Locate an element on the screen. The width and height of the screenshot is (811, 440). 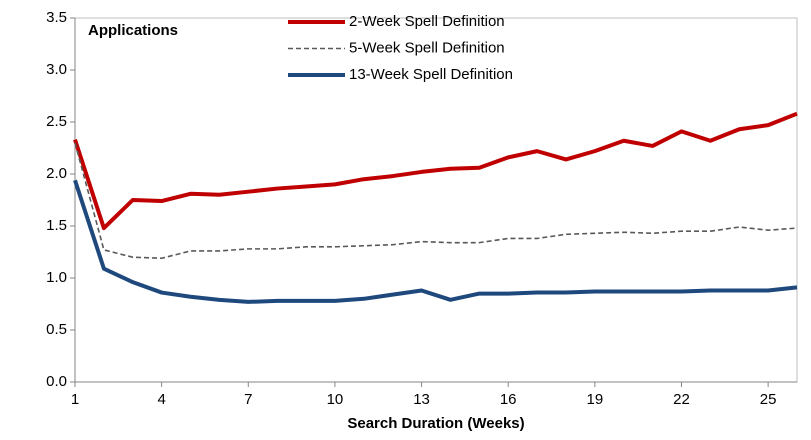
x-tick-label: 1 is located at coordinates (75, 399).